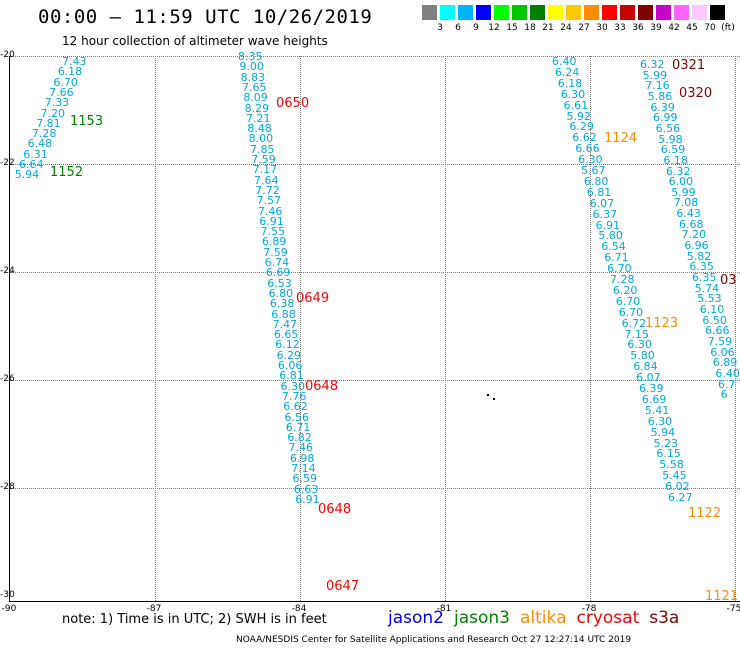 The image size is (740, 650). I want to click on wave-height-value: 6.71, so click(616, 258).